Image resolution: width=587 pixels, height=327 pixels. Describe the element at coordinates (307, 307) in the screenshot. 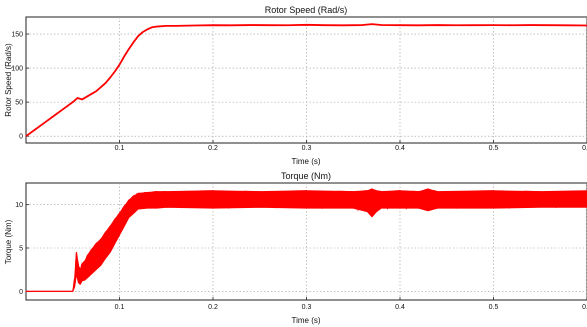

I see `torque-xtick-label: 0.3` at that location.